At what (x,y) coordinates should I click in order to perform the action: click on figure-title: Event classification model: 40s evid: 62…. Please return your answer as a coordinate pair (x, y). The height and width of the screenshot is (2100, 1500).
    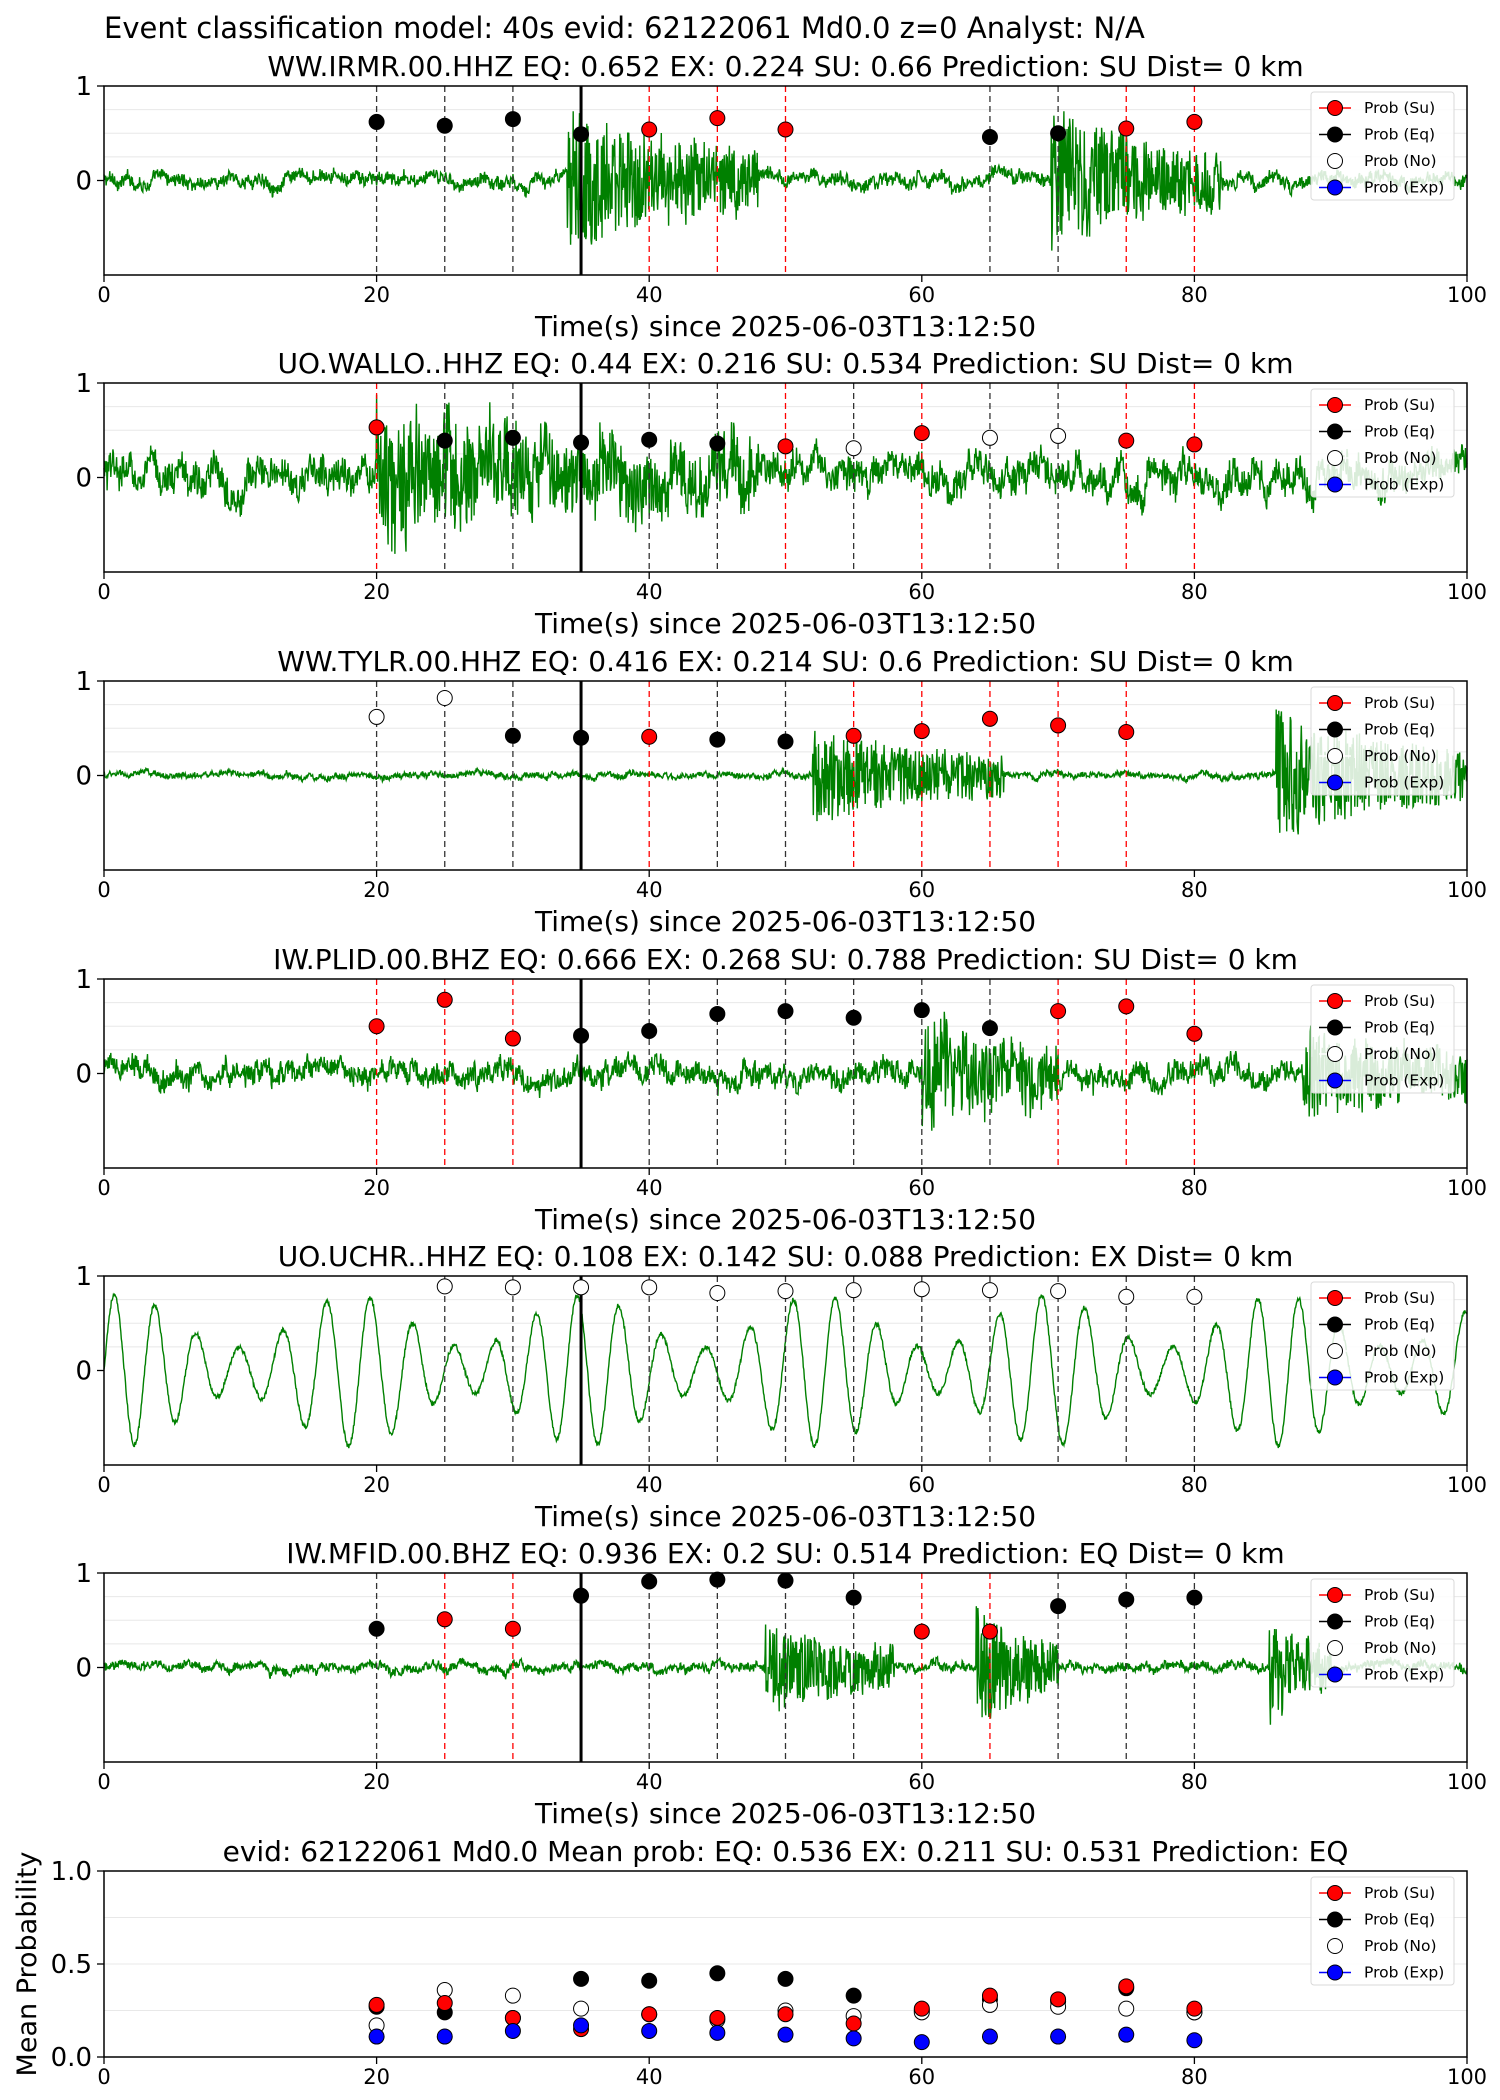
    Looking at the image, I should click on (624, 28).